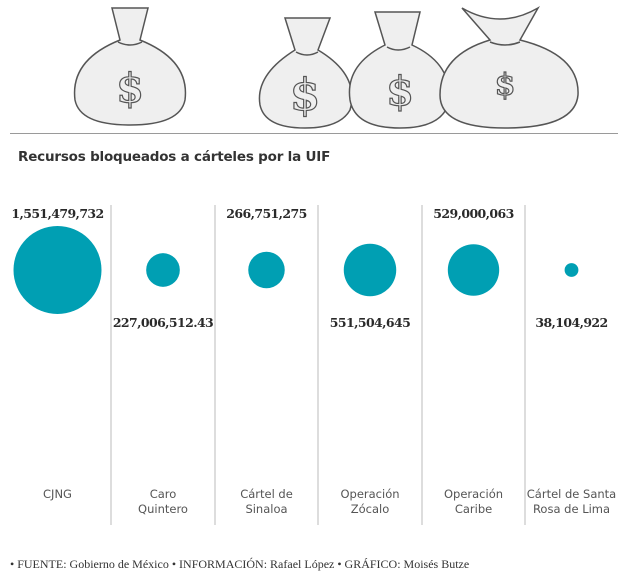 The height and width of the screenshot is (582, 618). Describe the element at coordinates (57, 213) in the screenshot. I see `value-label: 1,551,479,732` at that location.